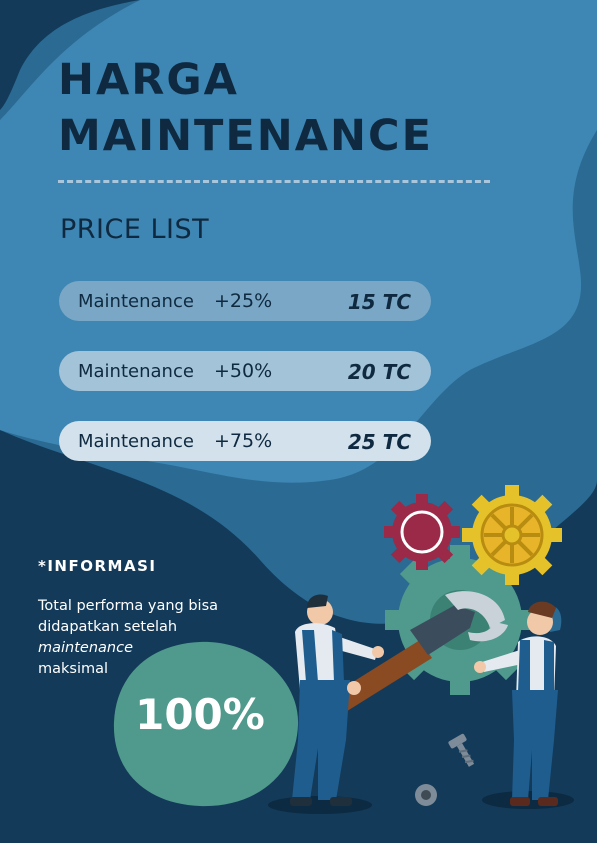  I want to click on info-text-end: maksimal, so click(73, 669).